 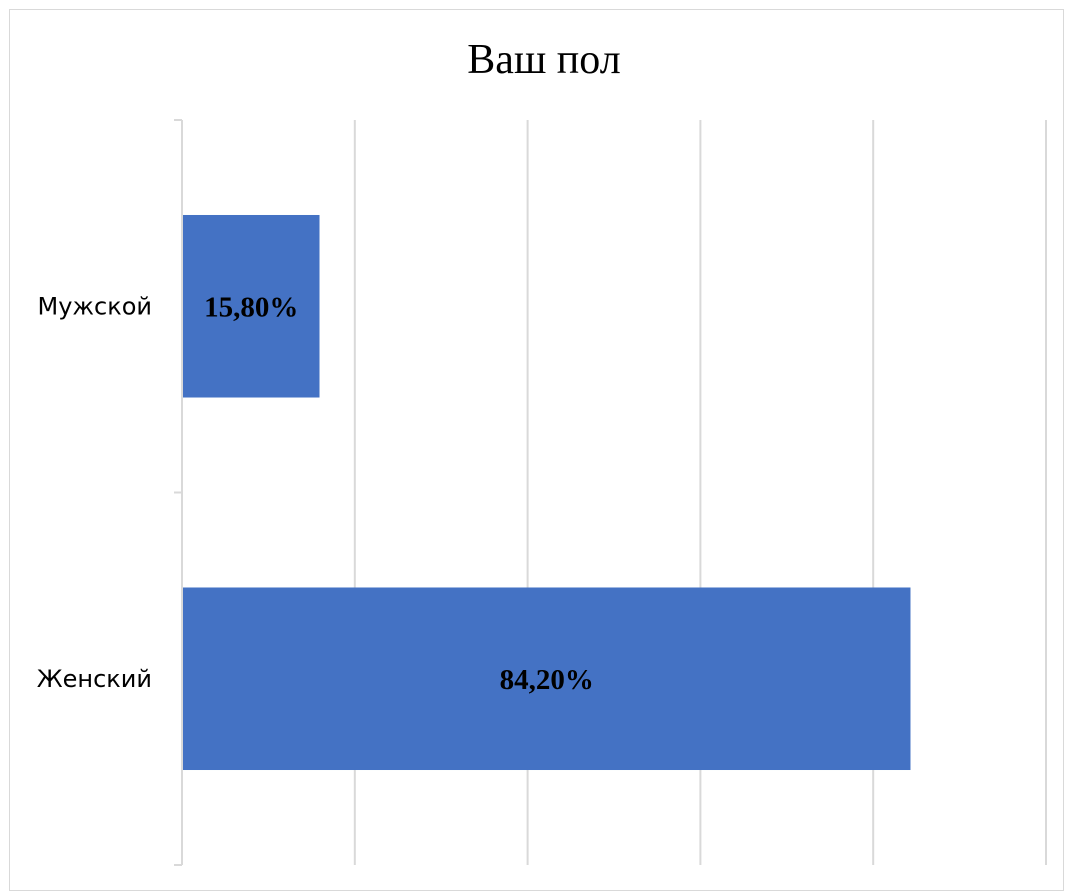 What do you see at coordinates (94, 679) in the screenshot?
I see `category-label: Женский` at bounding box center [94, 679].